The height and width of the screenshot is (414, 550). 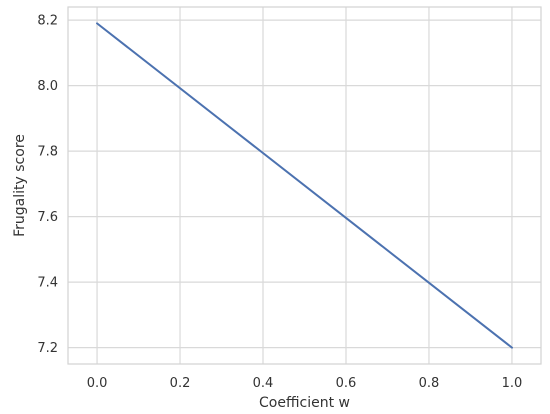 What do you see at coordinates (47, 348) in the screenshot?
I see `y-tick-label: 7.2` at bounding box center [47, 348].